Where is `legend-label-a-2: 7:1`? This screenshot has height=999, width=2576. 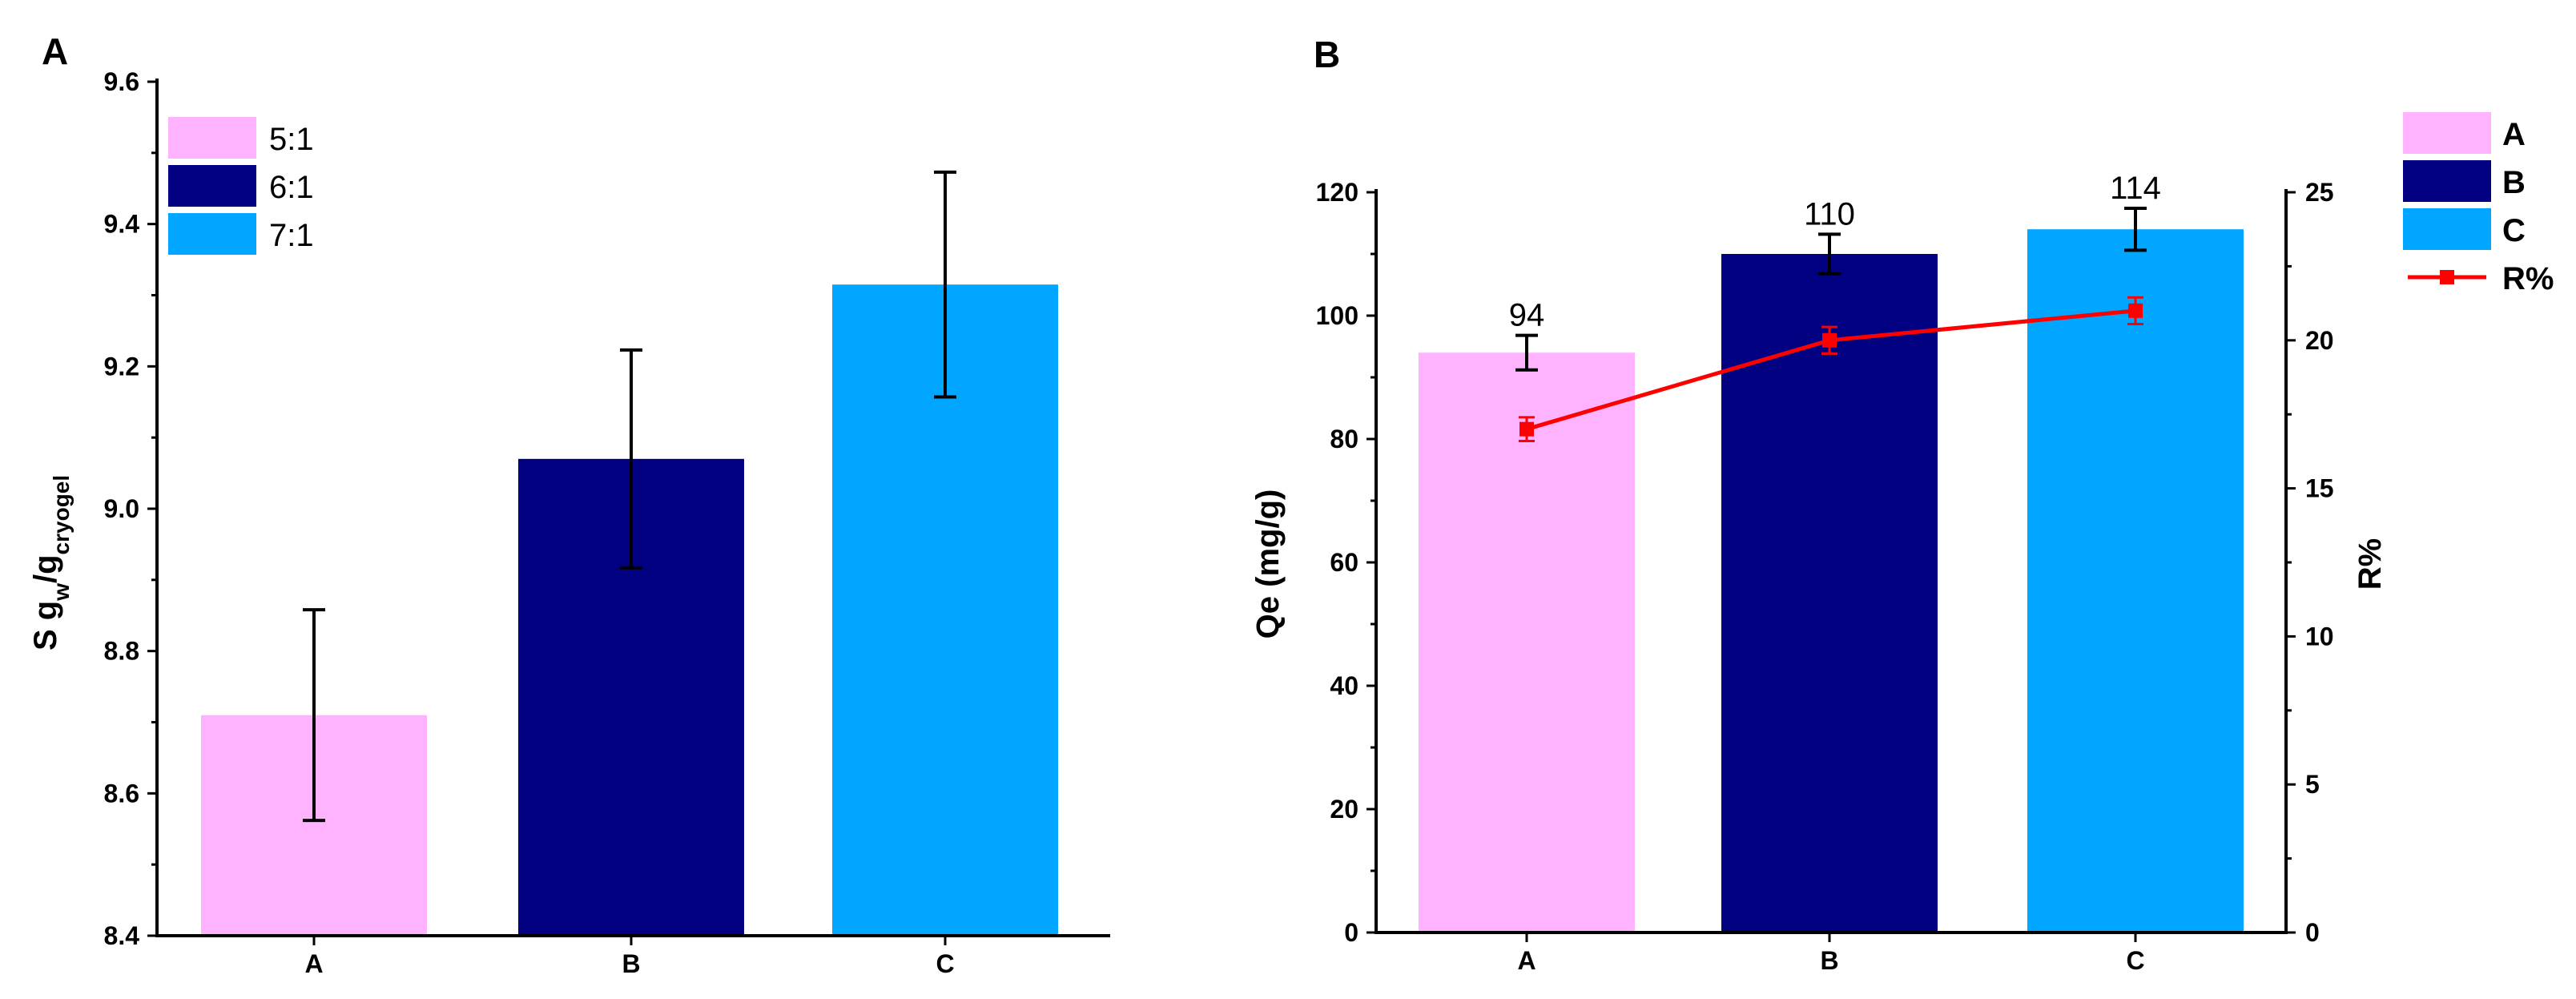 legend-label-a-2: 7:1 is located at coordinates (291, 235).